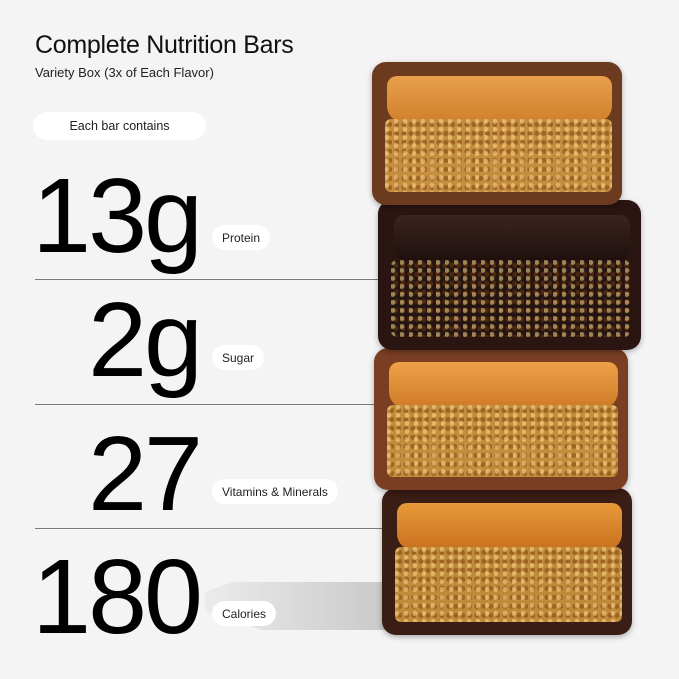  Describe the element at coordinates (145, 474) in the screenshot. I see `vitamins-value: 27` at that location.